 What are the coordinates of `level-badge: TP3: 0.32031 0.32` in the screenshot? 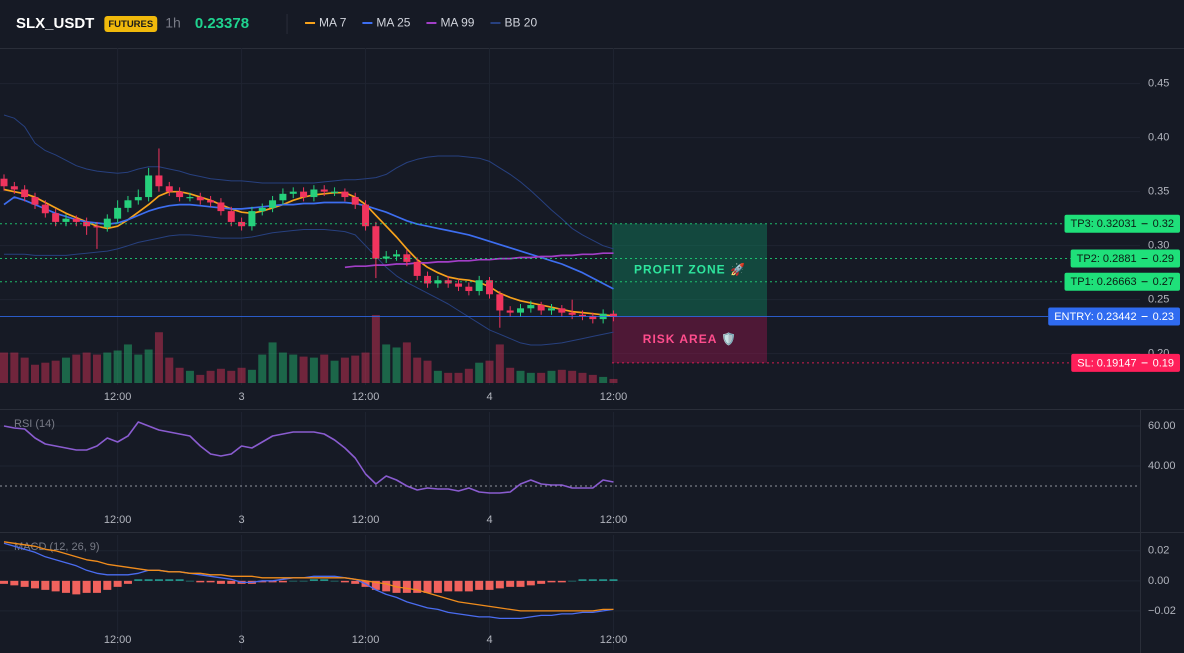 It's located at (1122, 223).